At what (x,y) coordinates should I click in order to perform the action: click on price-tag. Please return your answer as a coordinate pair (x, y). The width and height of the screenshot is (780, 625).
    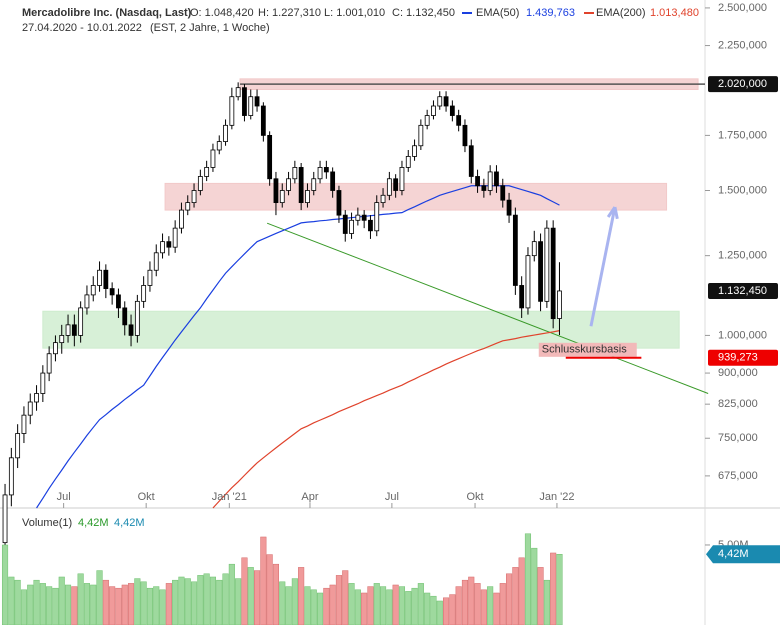
    Looking at the image, I should click on (743, 357).